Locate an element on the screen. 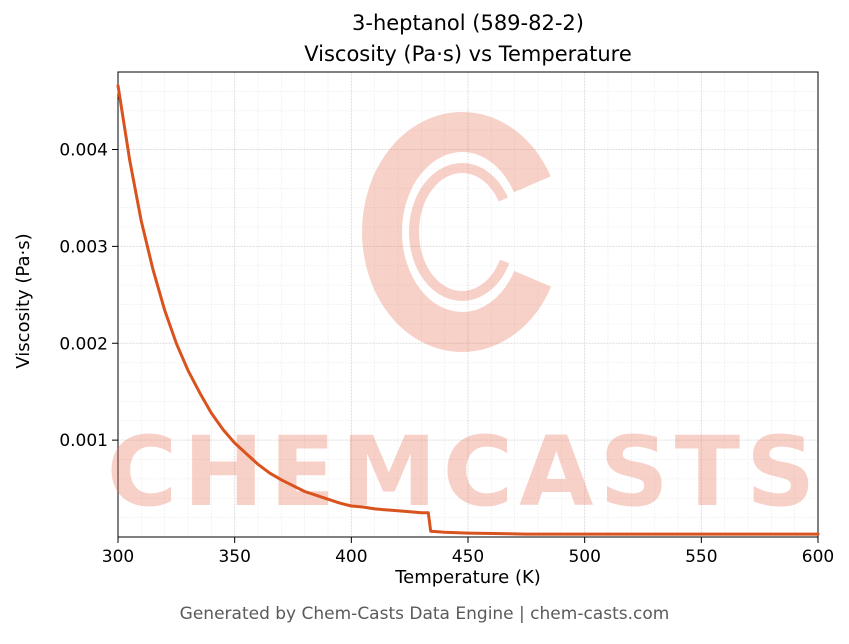  watermark-text: CHEMCASTS is located at coordinates (464, 472).